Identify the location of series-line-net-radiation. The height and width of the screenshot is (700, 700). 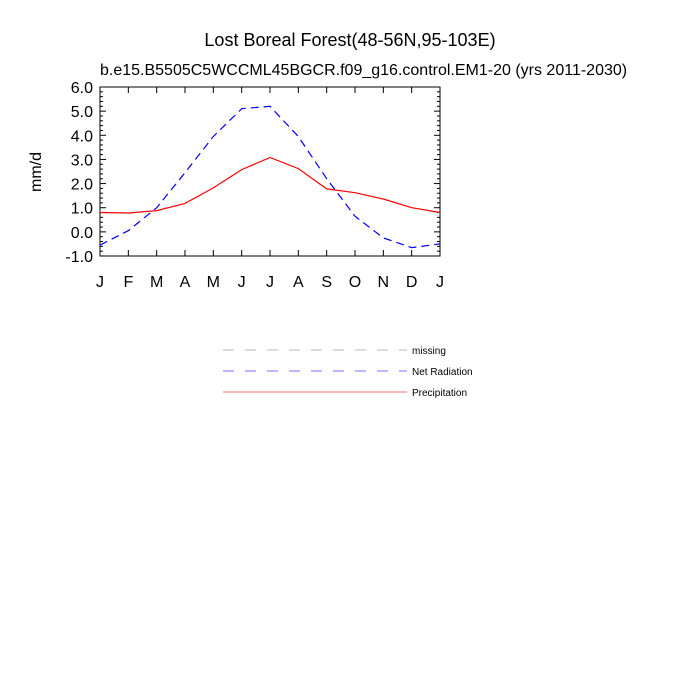
(270, 177).